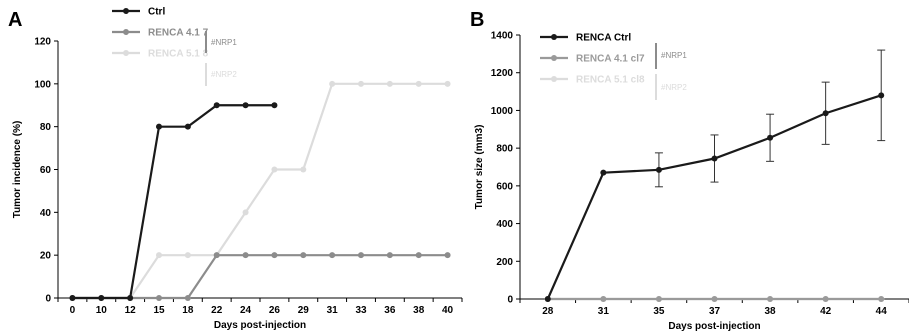  Describe the element at coordinates (159, 310) in the screenshot. I see `x-tick-label: 15` at that location.